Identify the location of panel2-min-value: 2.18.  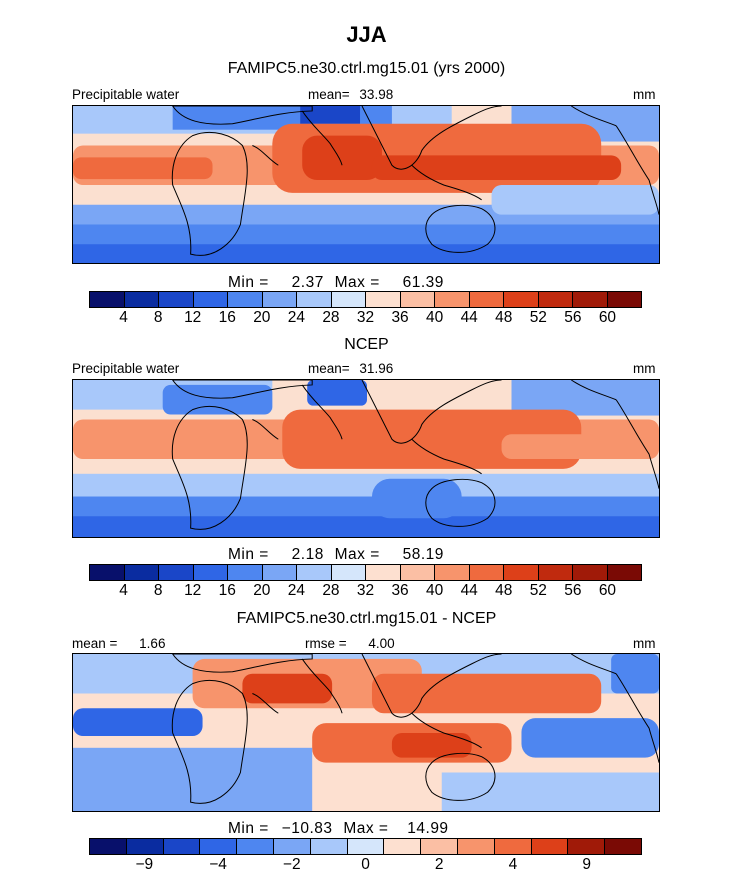
(307, 554).